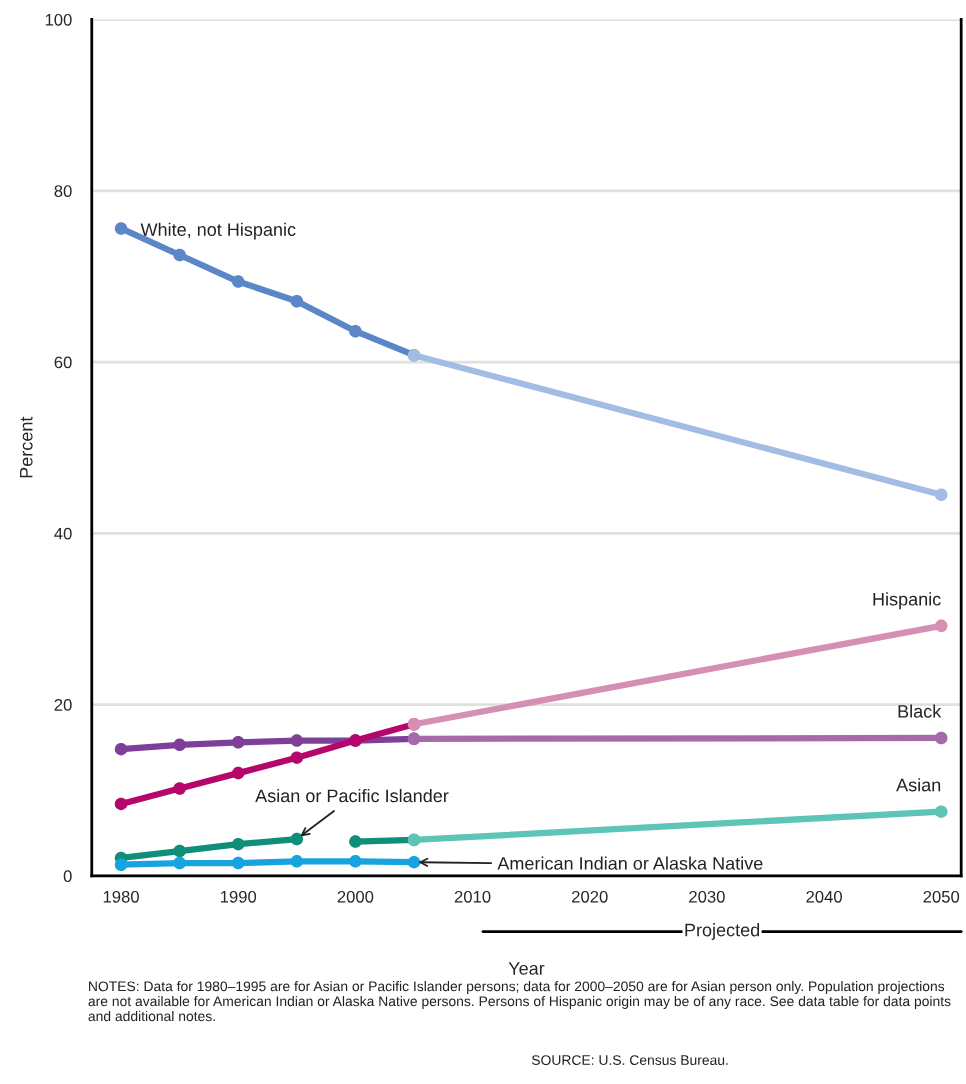 Image resolution: width=966 pixels, height=1084 pixels. I want to click on y-tick-label: 100, so click(58, 19).